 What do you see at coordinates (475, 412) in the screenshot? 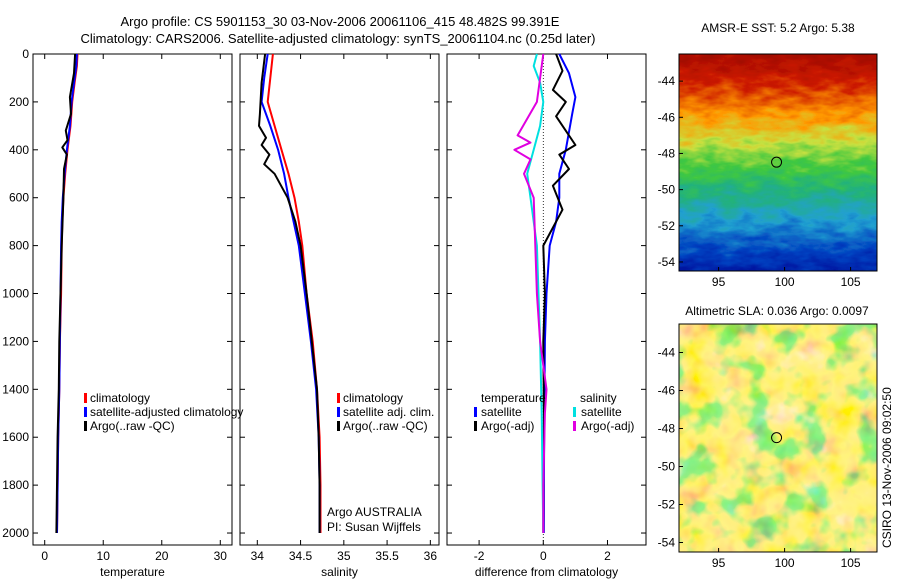
I see `legend-swatch-temp-satellite` at bounding box center [475, 412].